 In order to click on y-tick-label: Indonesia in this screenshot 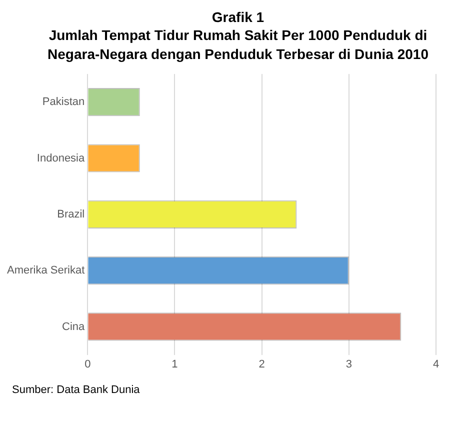, I will do `click(61, 158)`.